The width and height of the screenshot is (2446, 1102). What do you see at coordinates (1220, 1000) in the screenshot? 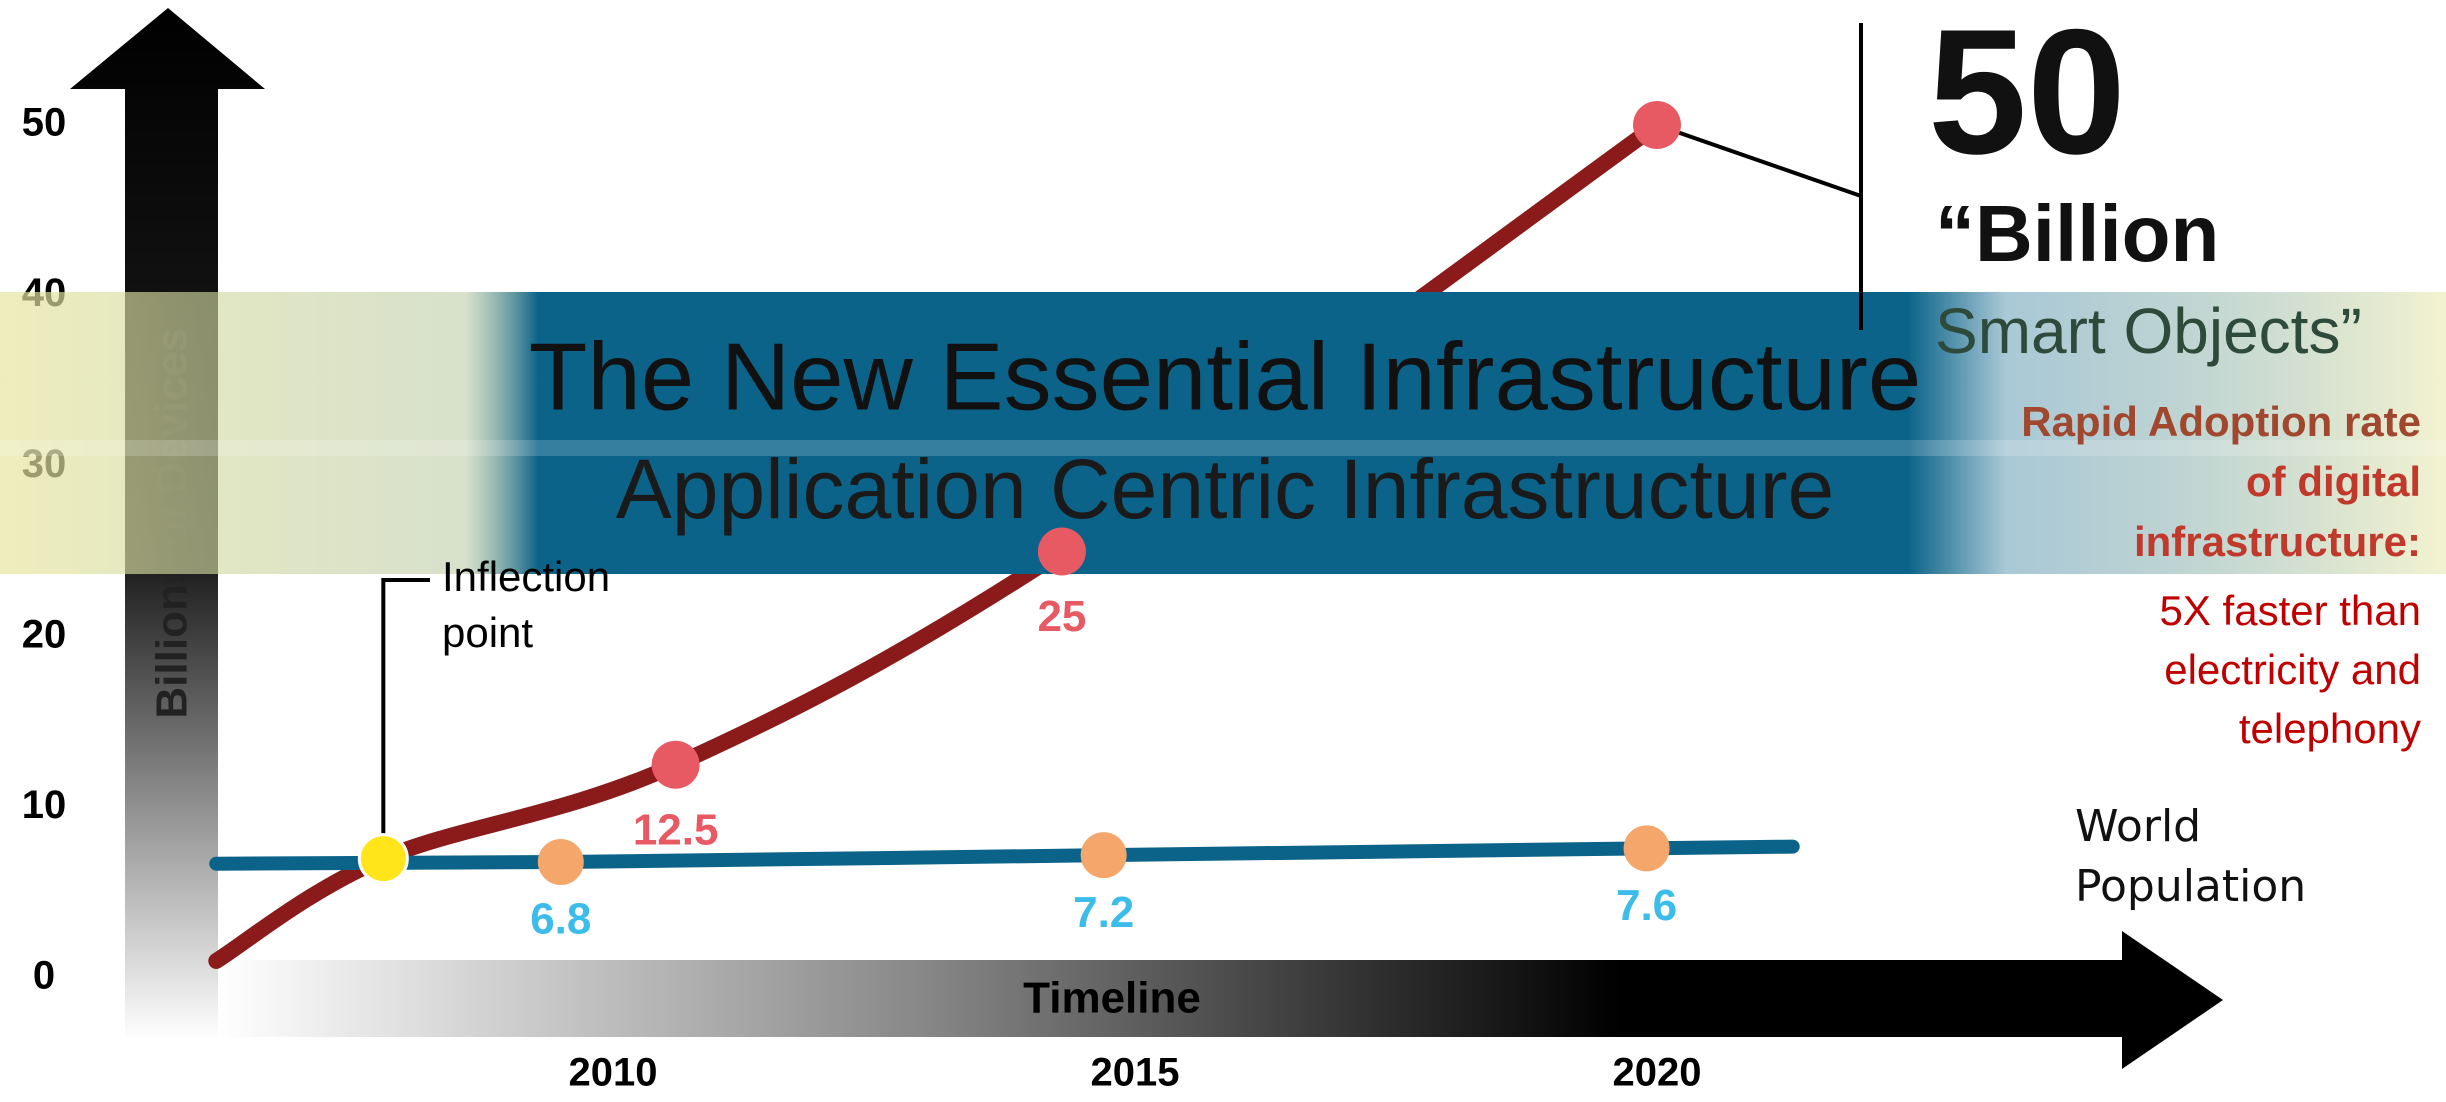
I see `x-axis-arrow` at bounding box center [1220, 1000].